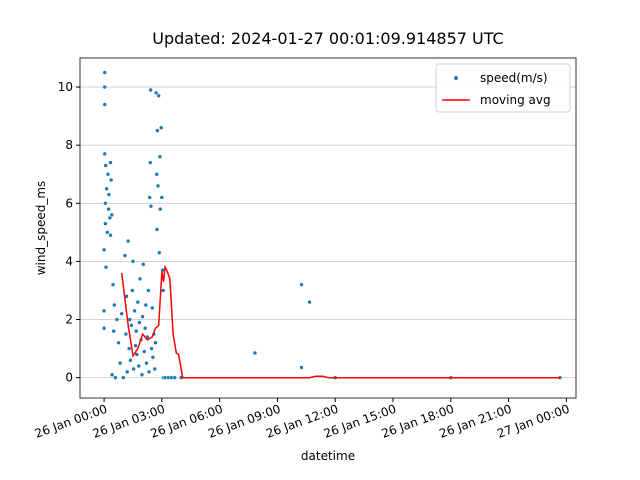  I want to click on y-tick-label: 8, so click(69, 145).